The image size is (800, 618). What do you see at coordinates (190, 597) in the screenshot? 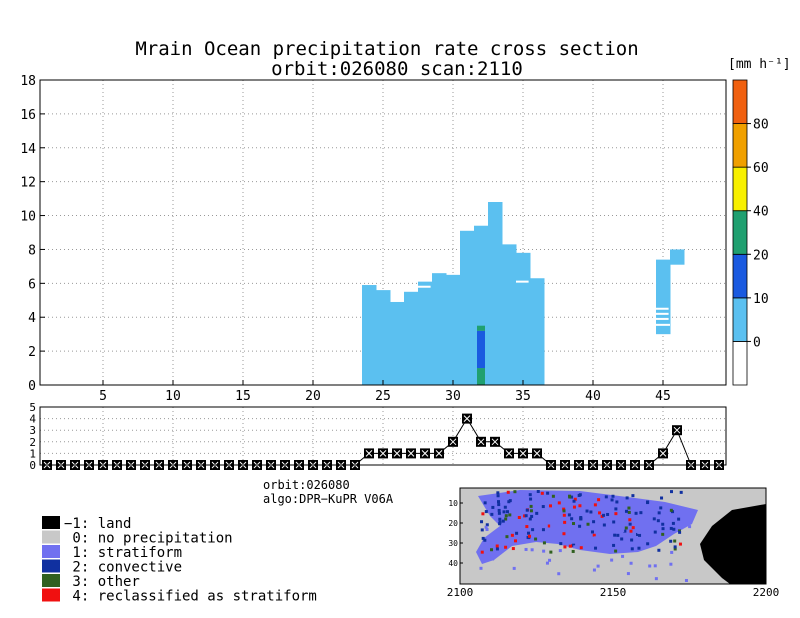
I see `legend-label: 4: reclassified as stratiform` at bounding box center [190, 597].